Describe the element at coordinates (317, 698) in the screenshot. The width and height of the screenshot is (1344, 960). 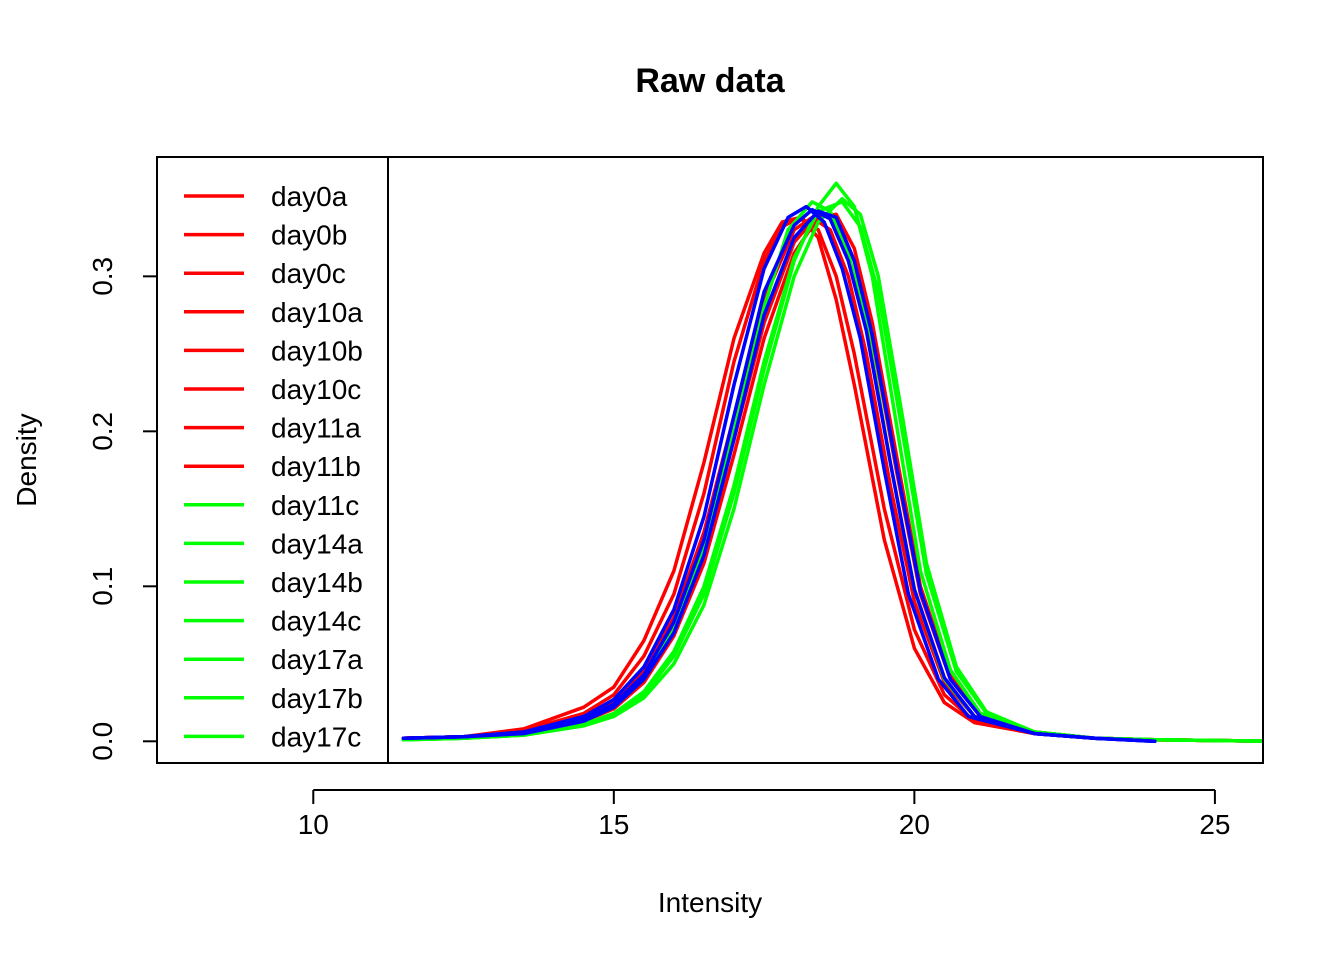
I see `legend-label-day17b: day17b` at that location.